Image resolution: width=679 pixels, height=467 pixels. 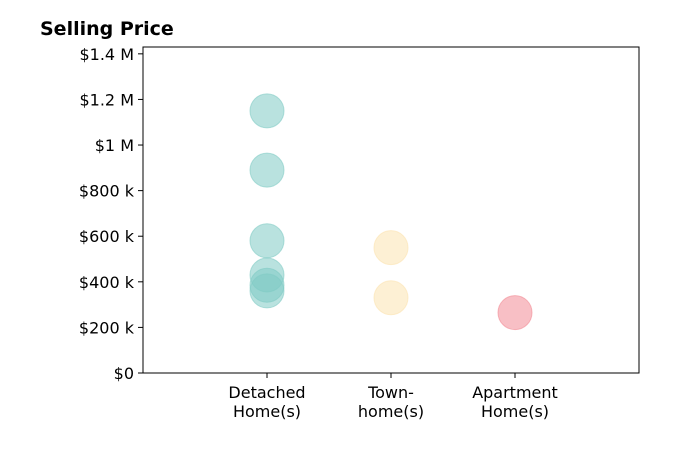 What do you see at coordinates (266, 402) in the screenshot?
I see `x-tick-label: Detached Home(s)` at bounding box center [266, 402].